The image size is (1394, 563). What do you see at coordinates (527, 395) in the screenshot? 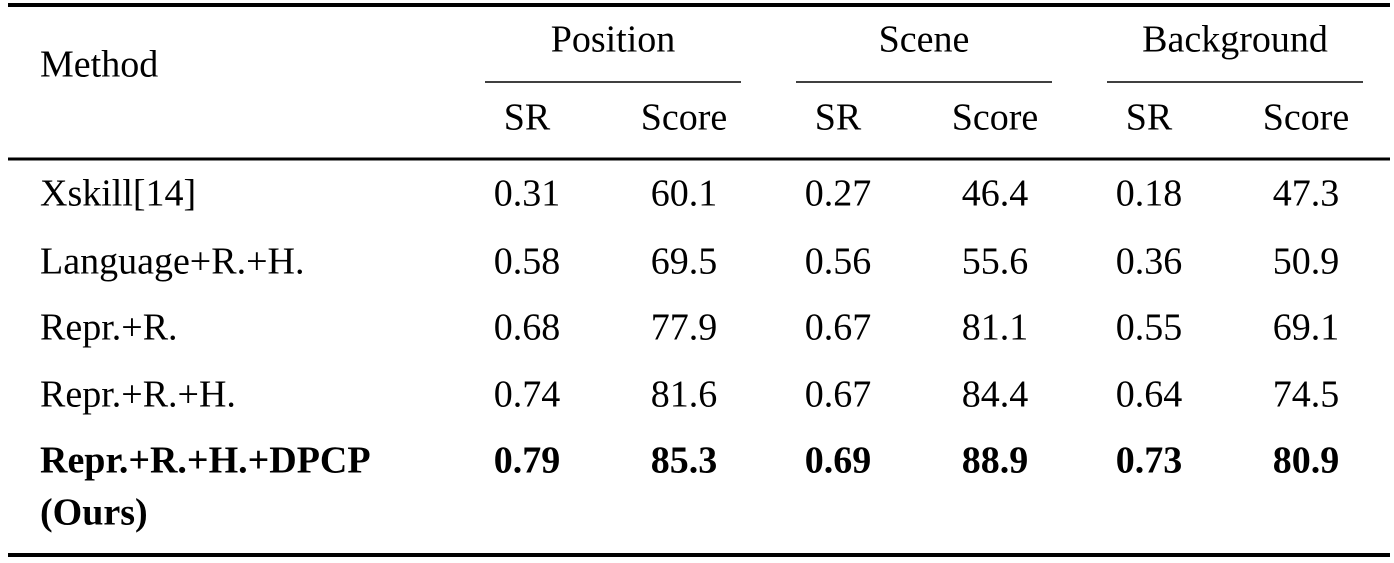
I see `cell-value: 0.74` at bounding box center [527, 395].